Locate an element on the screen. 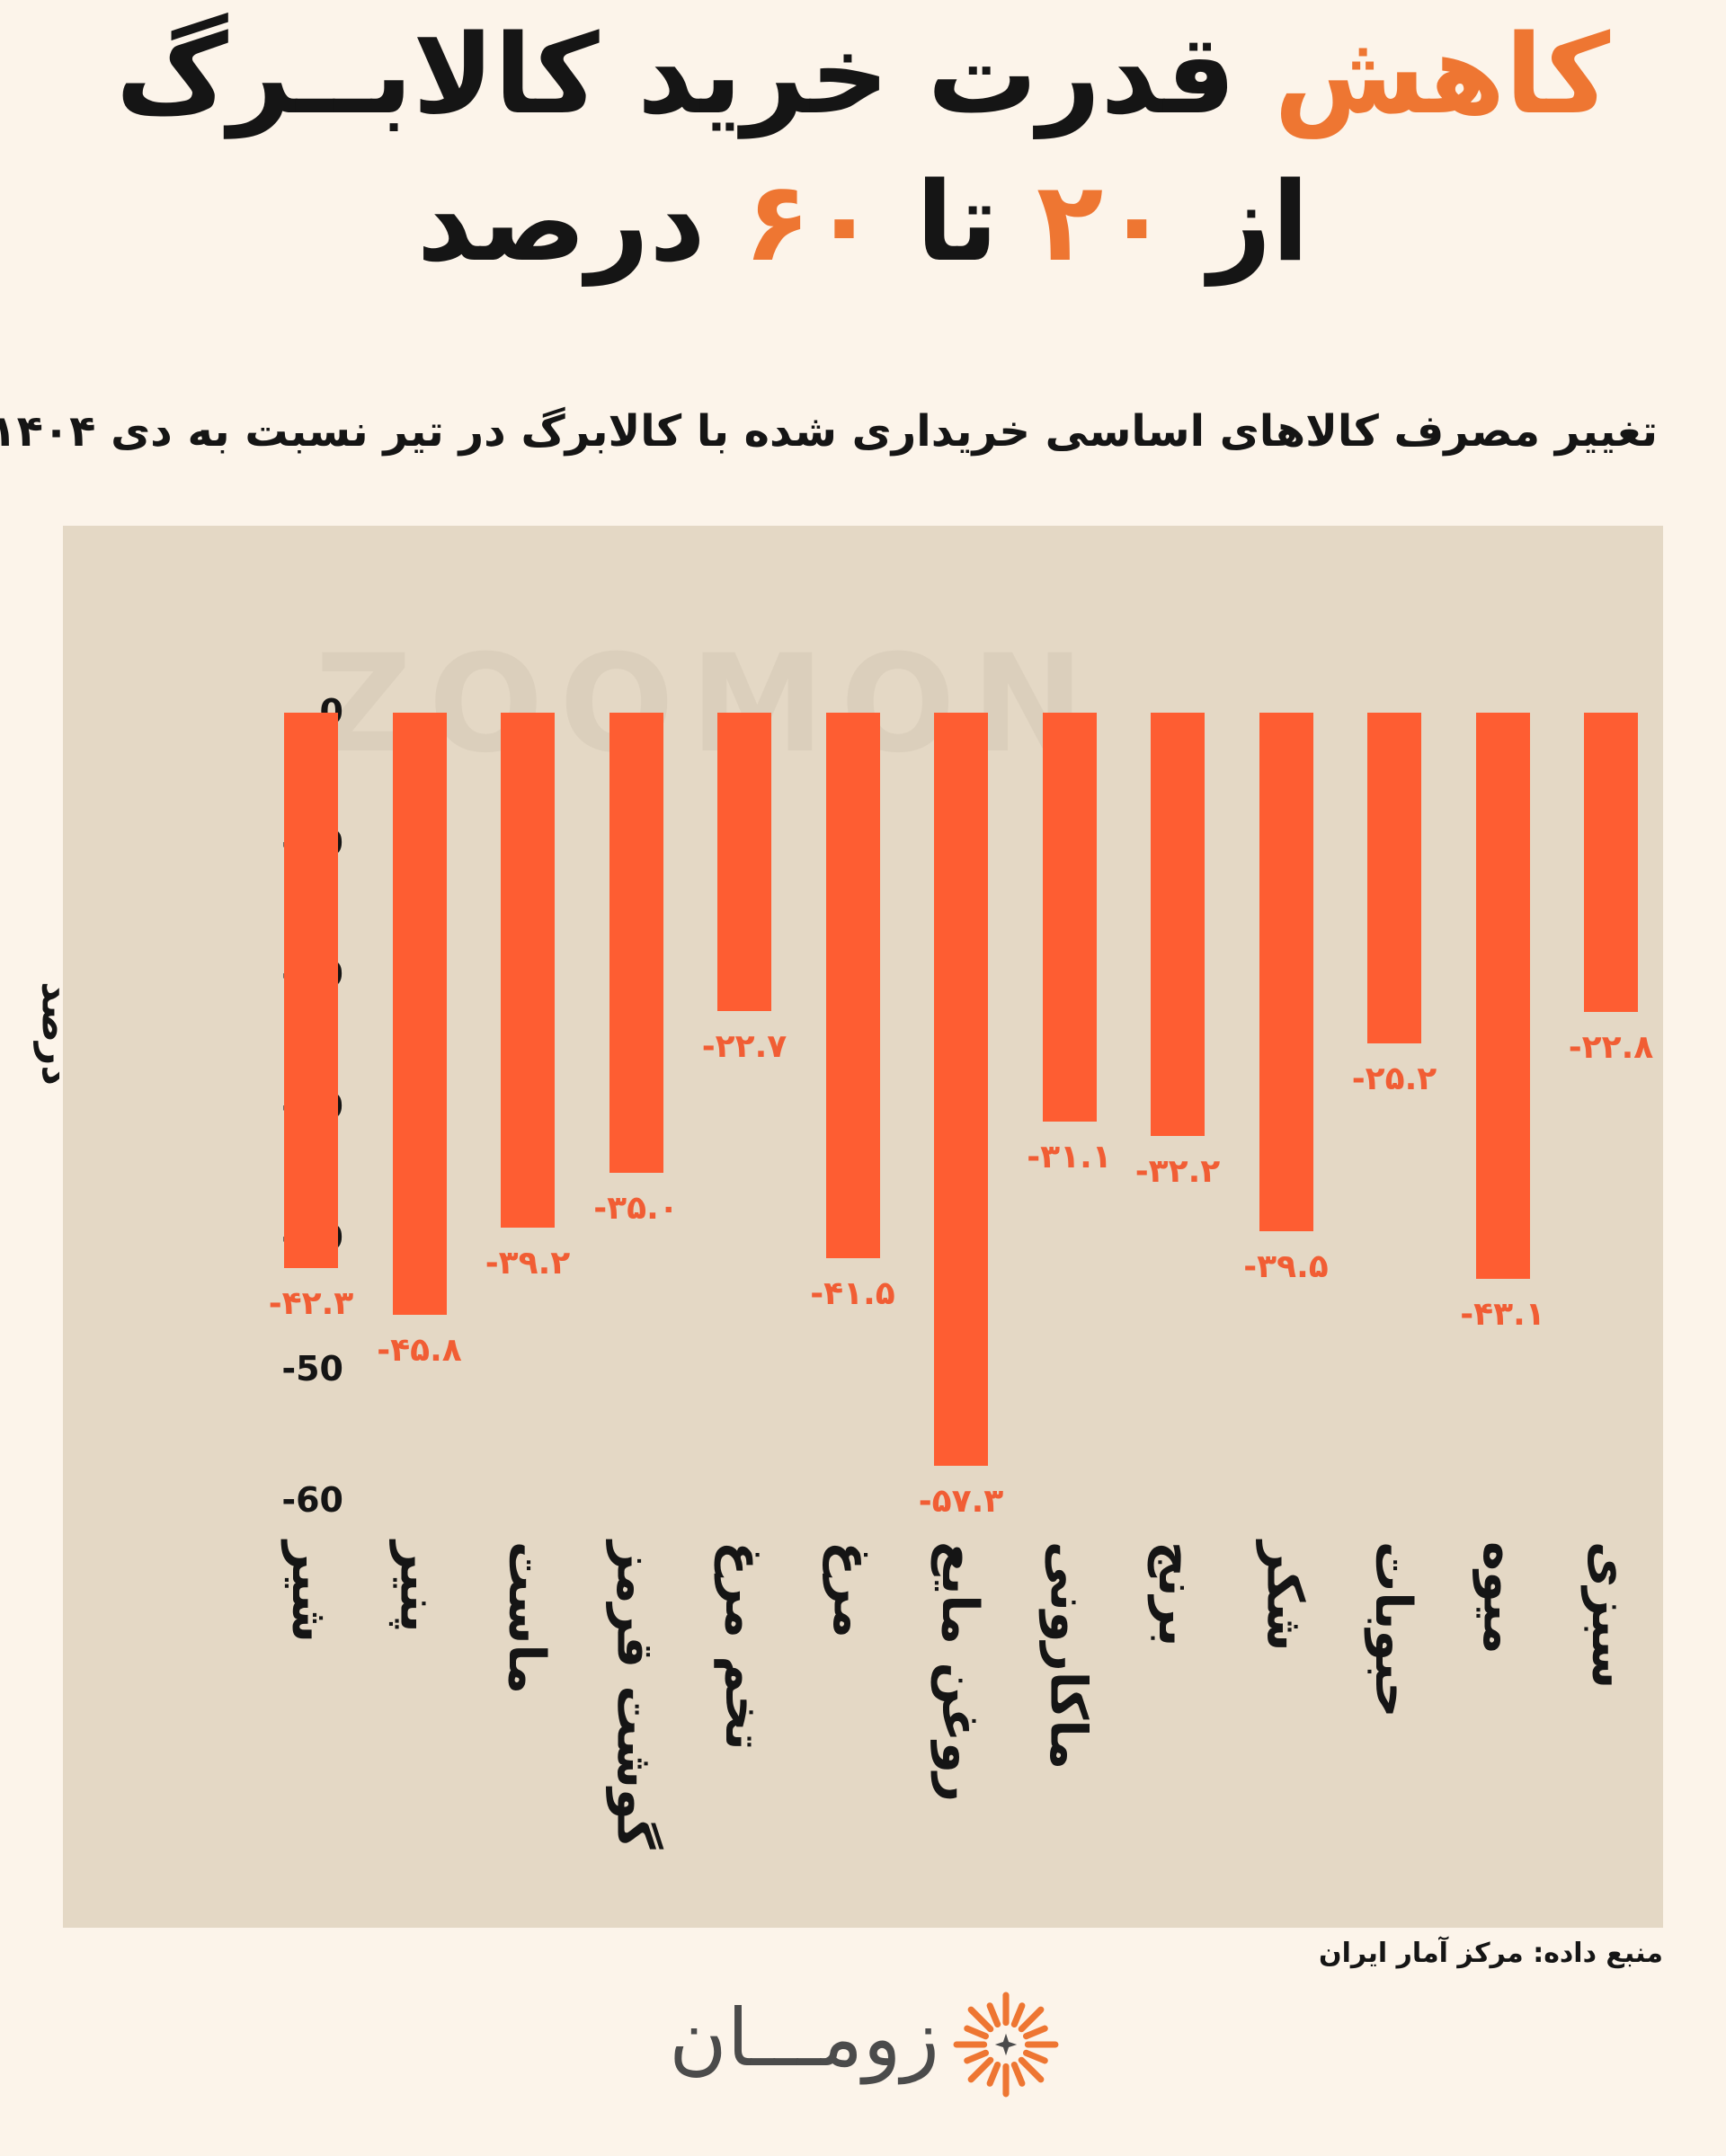 The width and height of the screenshot is (1726, 2156). bar-value-label: -۳۹.۲ is located at coordinates (528, 1263).